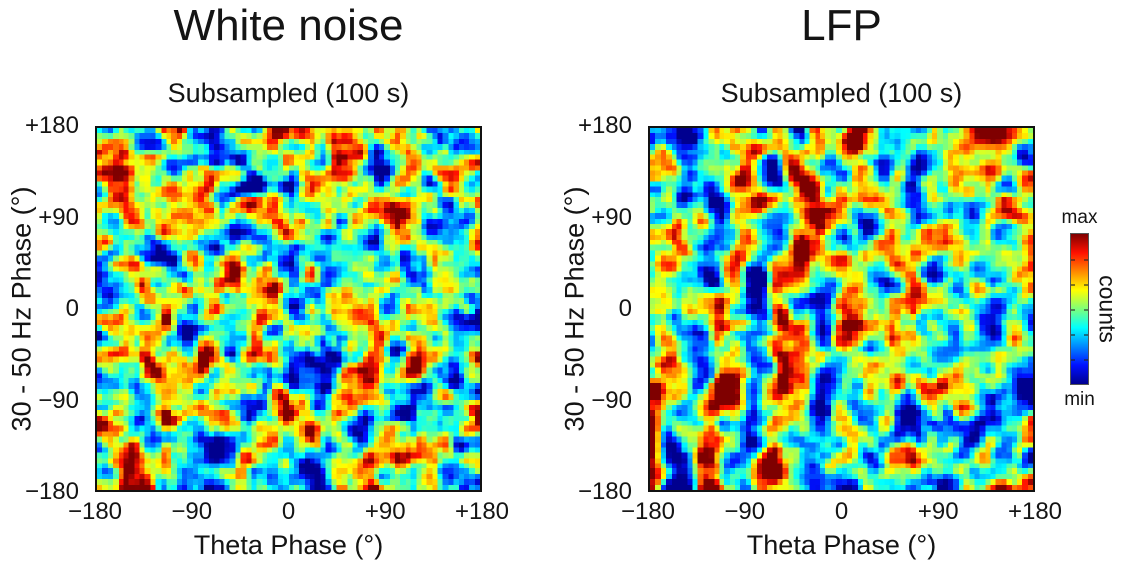 This screenshot has width=1124, height=566. I want to click on colorbar-gradient, so click(1079, 309).